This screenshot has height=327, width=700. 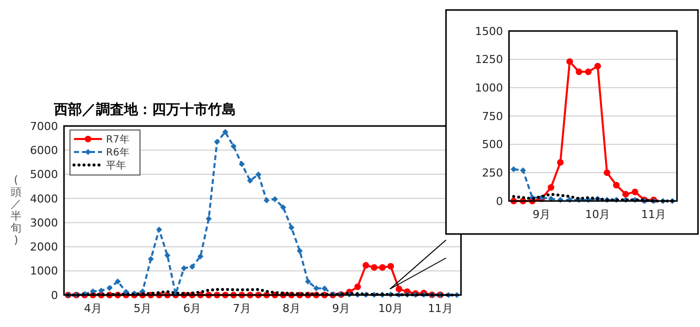 What do you see at coordinates (291, 308) in the screenshot?
I see `x-tick-label: 8月` at bounding box center [291, 308].